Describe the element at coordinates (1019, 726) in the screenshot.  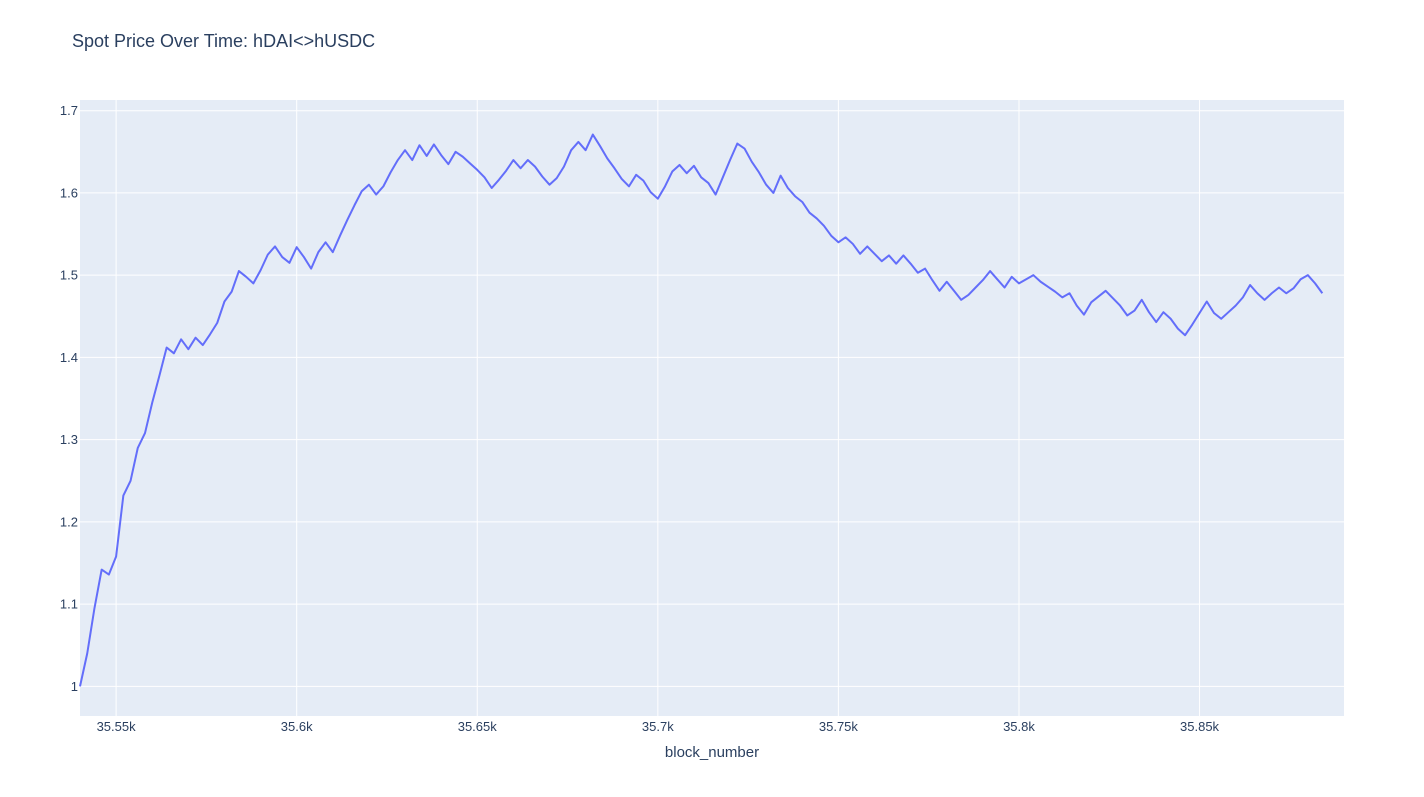
I see `x-tick-label: 35.8k` at that location.